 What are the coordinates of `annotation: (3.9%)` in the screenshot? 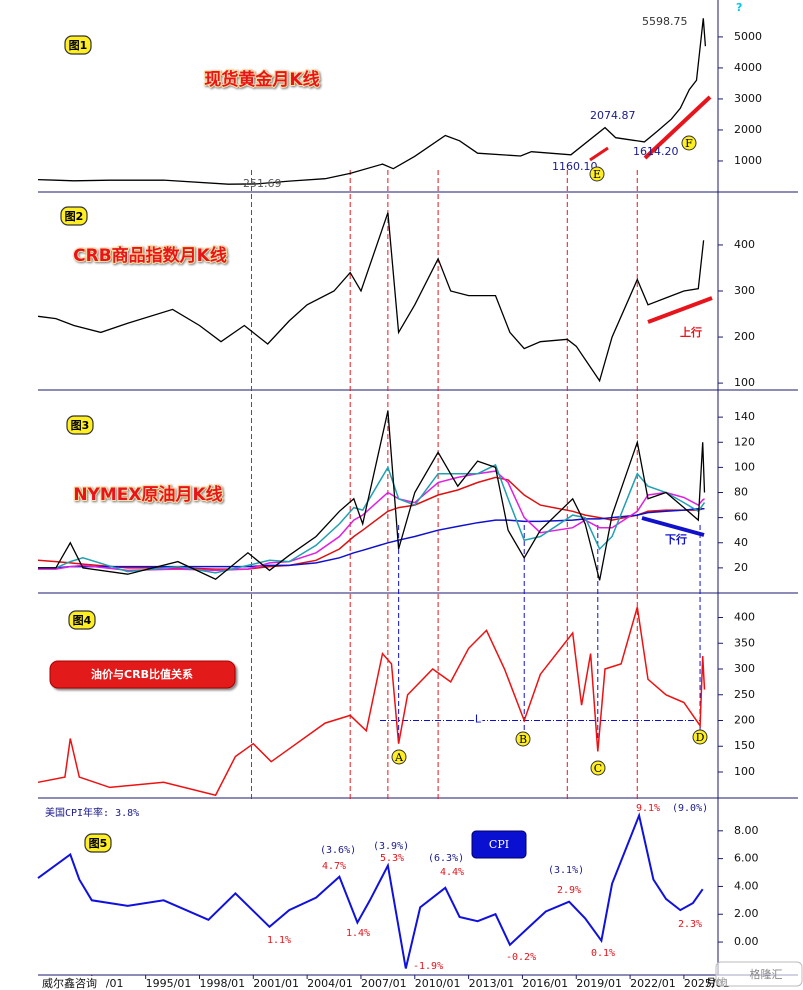 It's located at (391, 846).